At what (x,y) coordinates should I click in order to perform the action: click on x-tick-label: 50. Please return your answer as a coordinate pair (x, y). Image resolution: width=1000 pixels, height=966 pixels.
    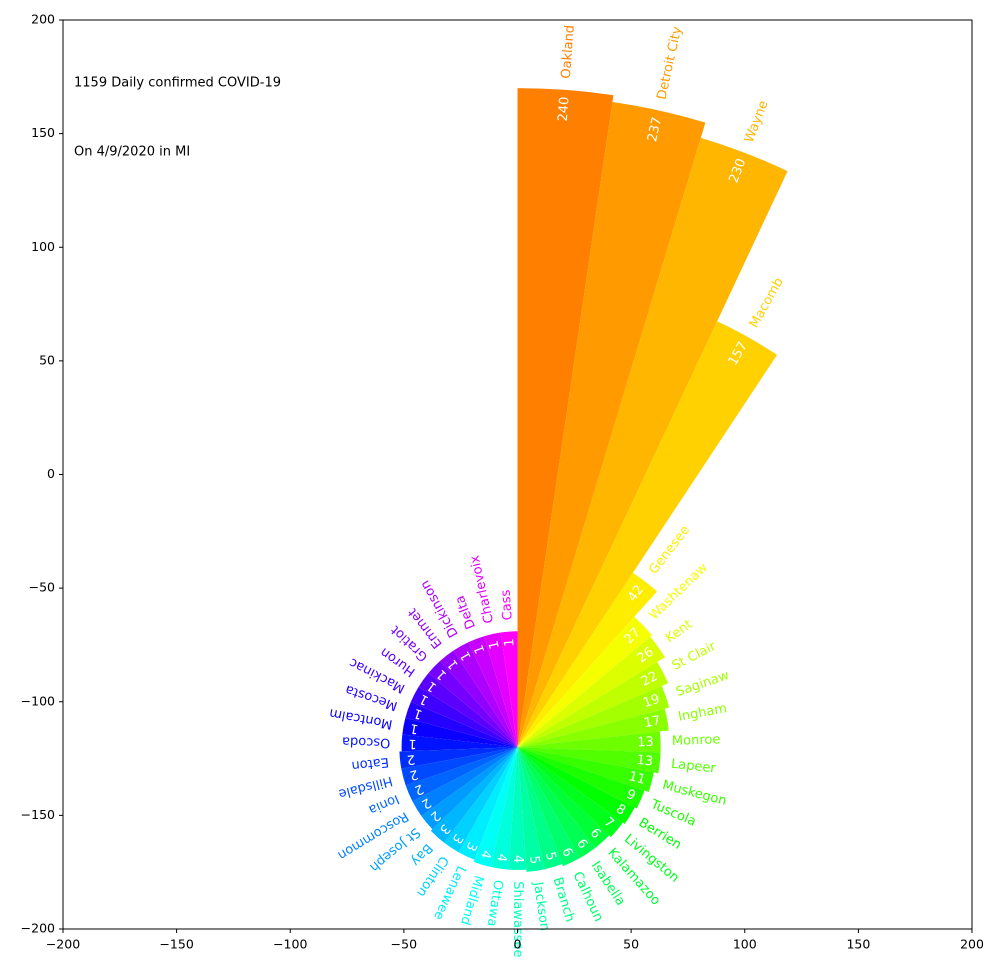
    Looking at the image, I should click on (631, 944).